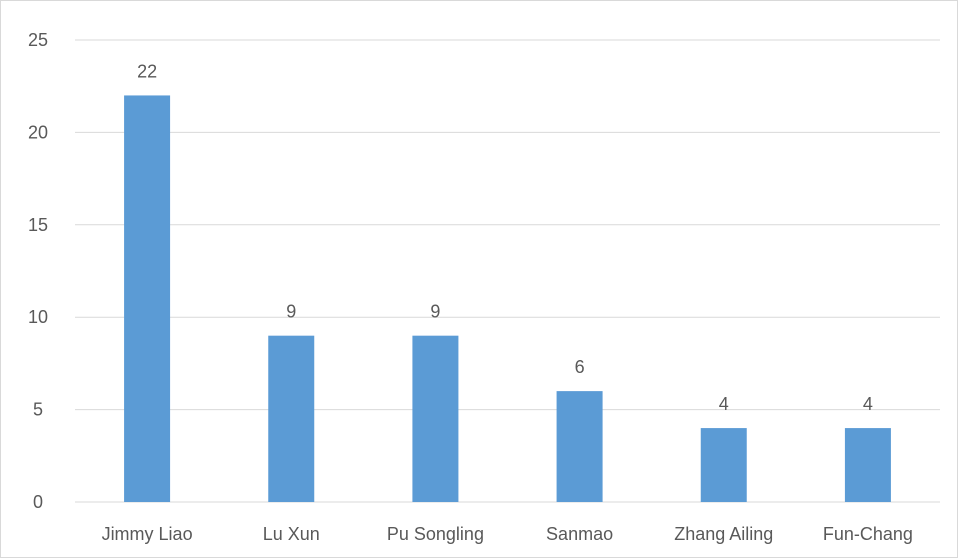  Describe the element at coordinates (579, 534) in the screenshot. I see `x-category-label: Sanmao` at that location.